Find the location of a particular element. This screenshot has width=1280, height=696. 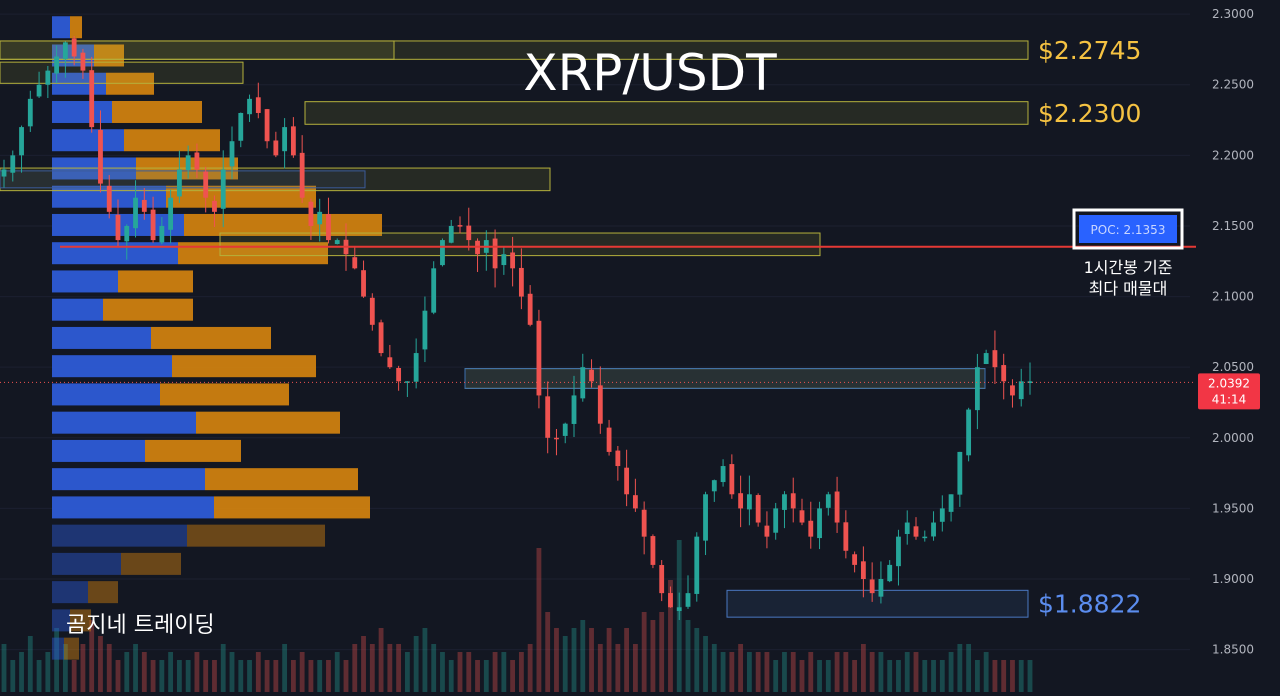

level-label: $2.2745 is located at coordinates (1089, 50).